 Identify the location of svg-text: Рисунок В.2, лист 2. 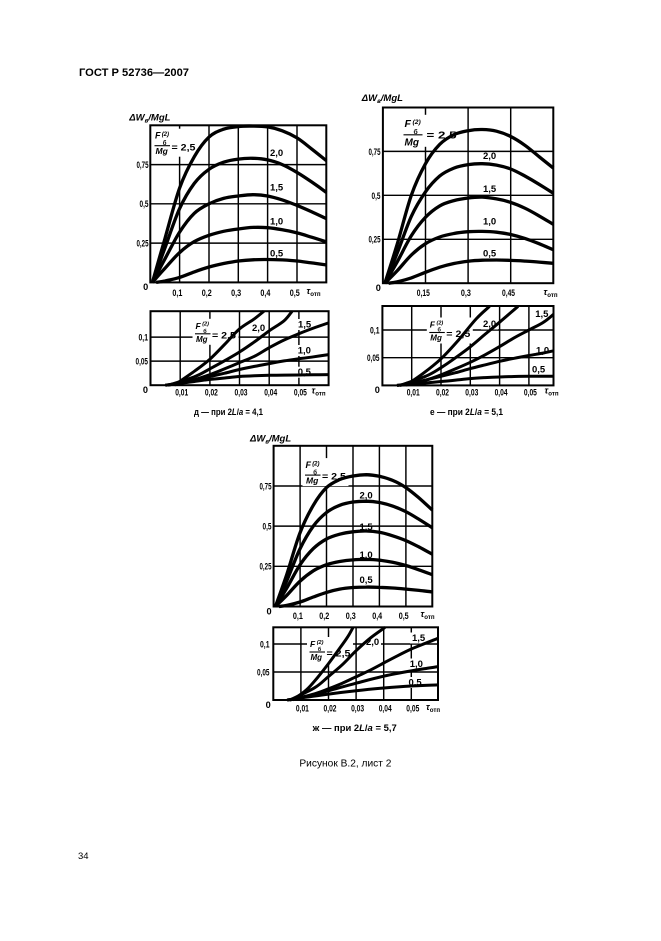
(345, 764).